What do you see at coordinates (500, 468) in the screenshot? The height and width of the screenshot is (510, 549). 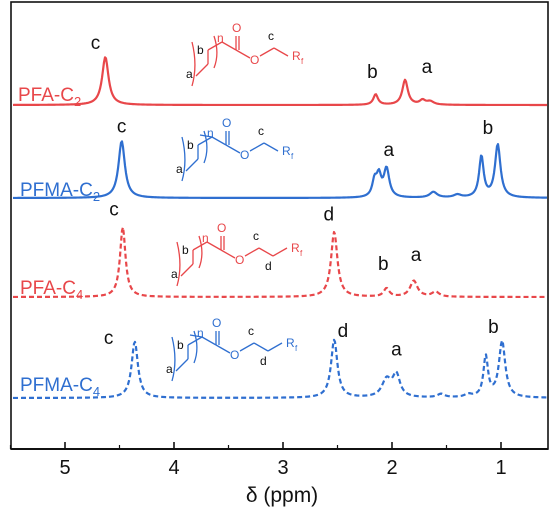 I see `x-tick-label: 1` at bounding box center [500, 468].